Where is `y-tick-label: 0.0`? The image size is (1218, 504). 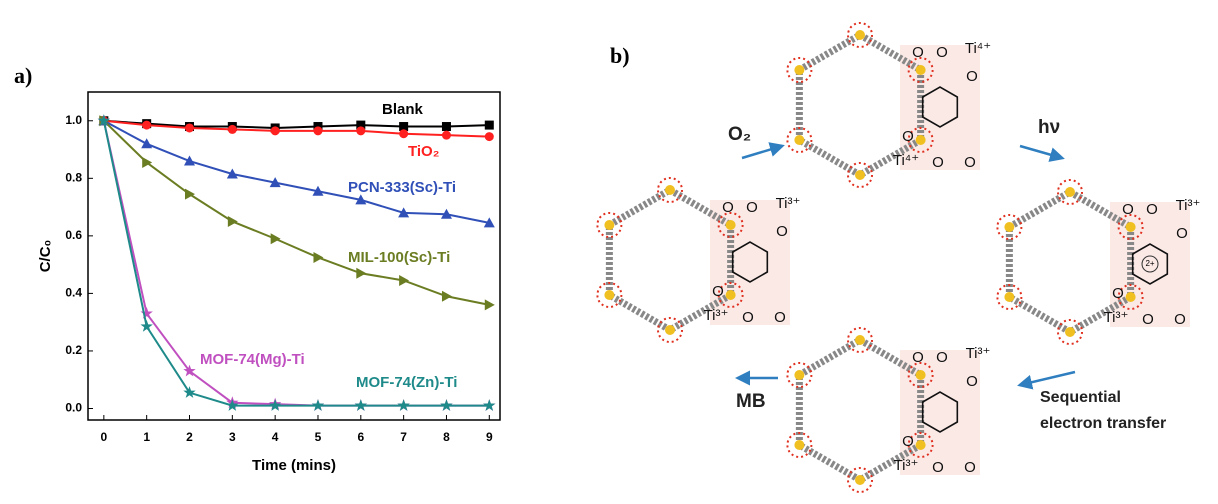 y-tick-label: 0.0 is located at coordinates (73, 408).